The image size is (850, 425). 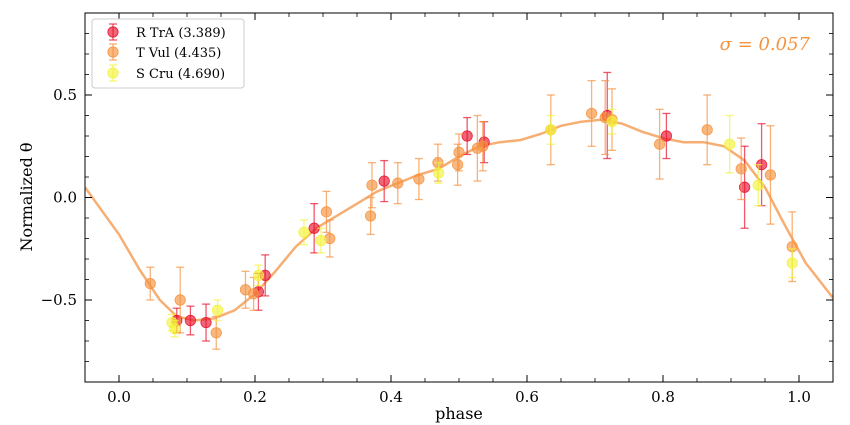 What do you see at coordinates (459, 413) in the screenshot?
I see `x-axis-title: phase` at bounding box center [459, 413].